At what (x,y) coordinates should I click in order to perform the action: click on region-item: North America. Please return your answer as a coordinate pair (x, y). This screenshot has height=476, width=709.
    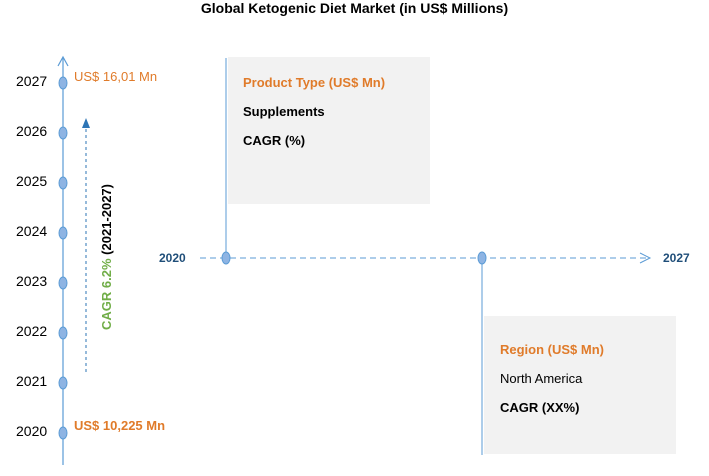
    Looking at the image, I should click on (541, 378).